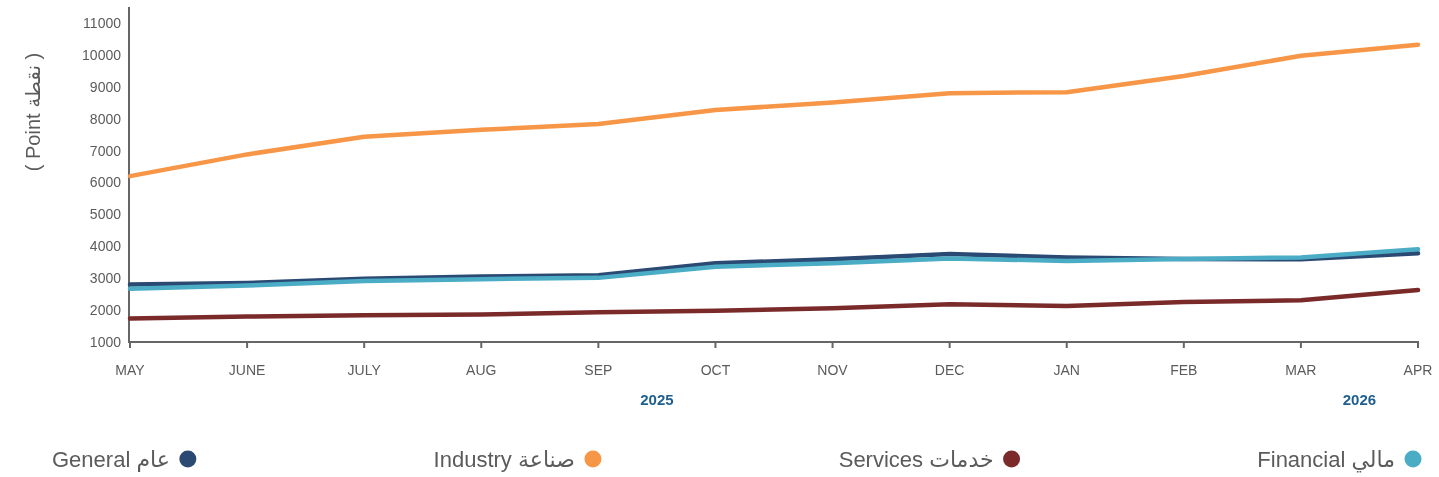 The width and height of the screenshot is (1439, 477). Describe the element at coordinates (657, 399) in the screenshot. I see `annotation: 2025` at that location.